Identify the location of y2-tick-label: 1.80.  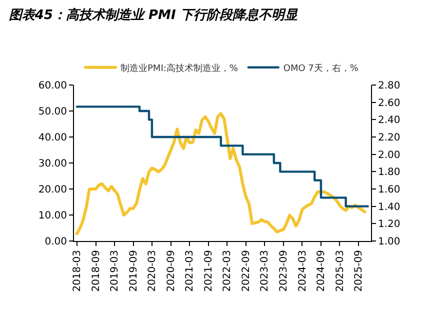
(389, 172).